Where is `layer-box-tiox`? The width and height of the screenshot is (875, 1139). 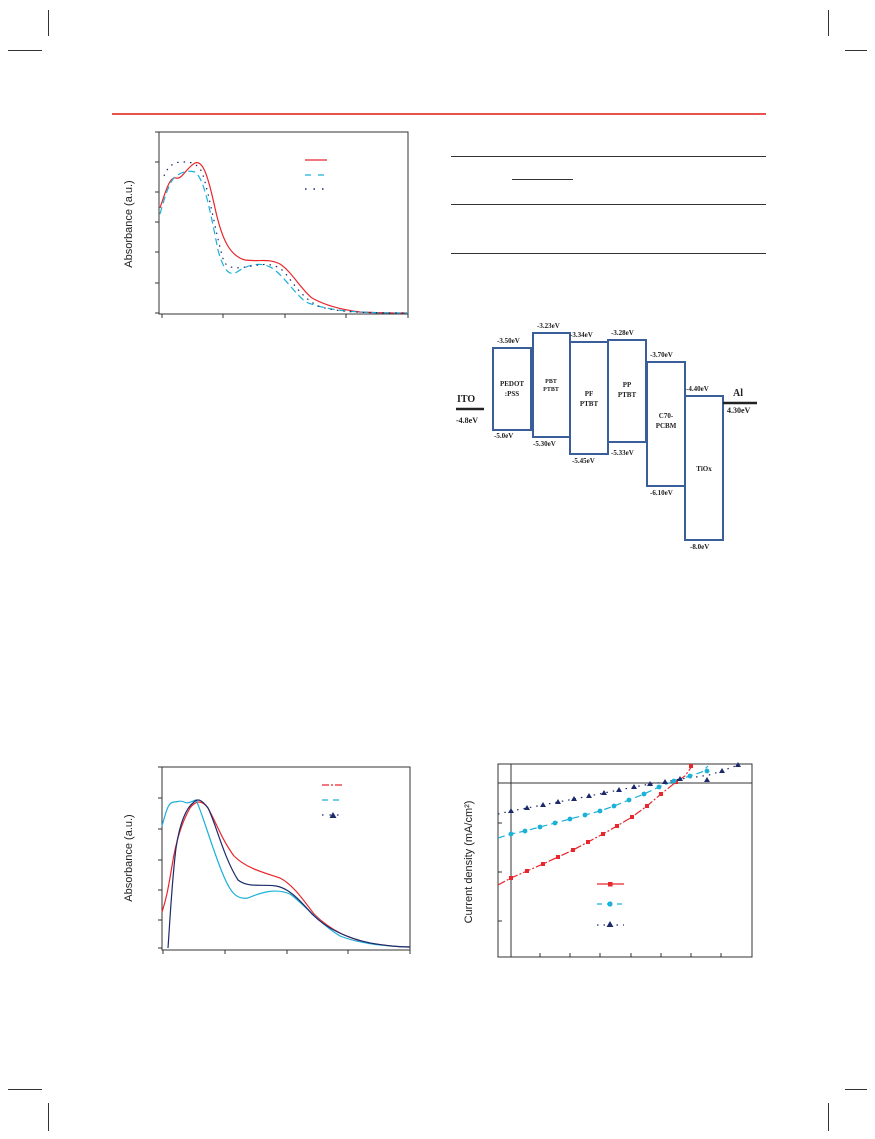
layer-box-tiox is located at coordinates (704, 468).